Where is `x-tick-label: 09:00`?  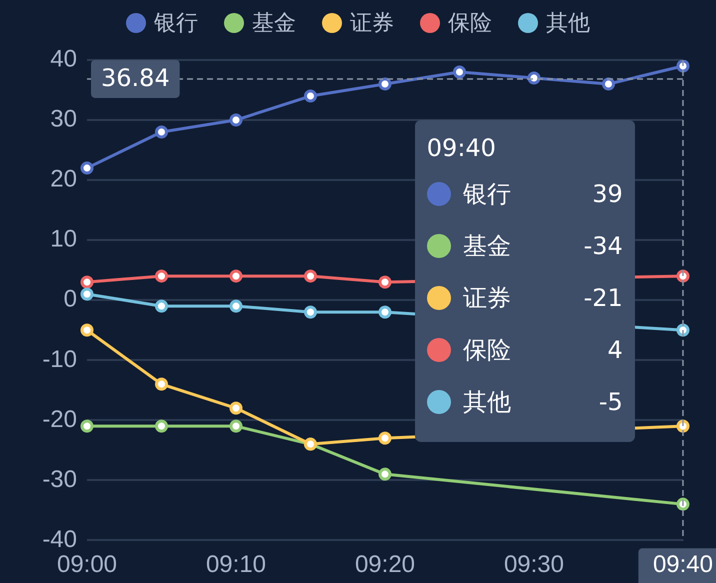
x-tick-label: 09:00 is located at coordinates (87, 564).